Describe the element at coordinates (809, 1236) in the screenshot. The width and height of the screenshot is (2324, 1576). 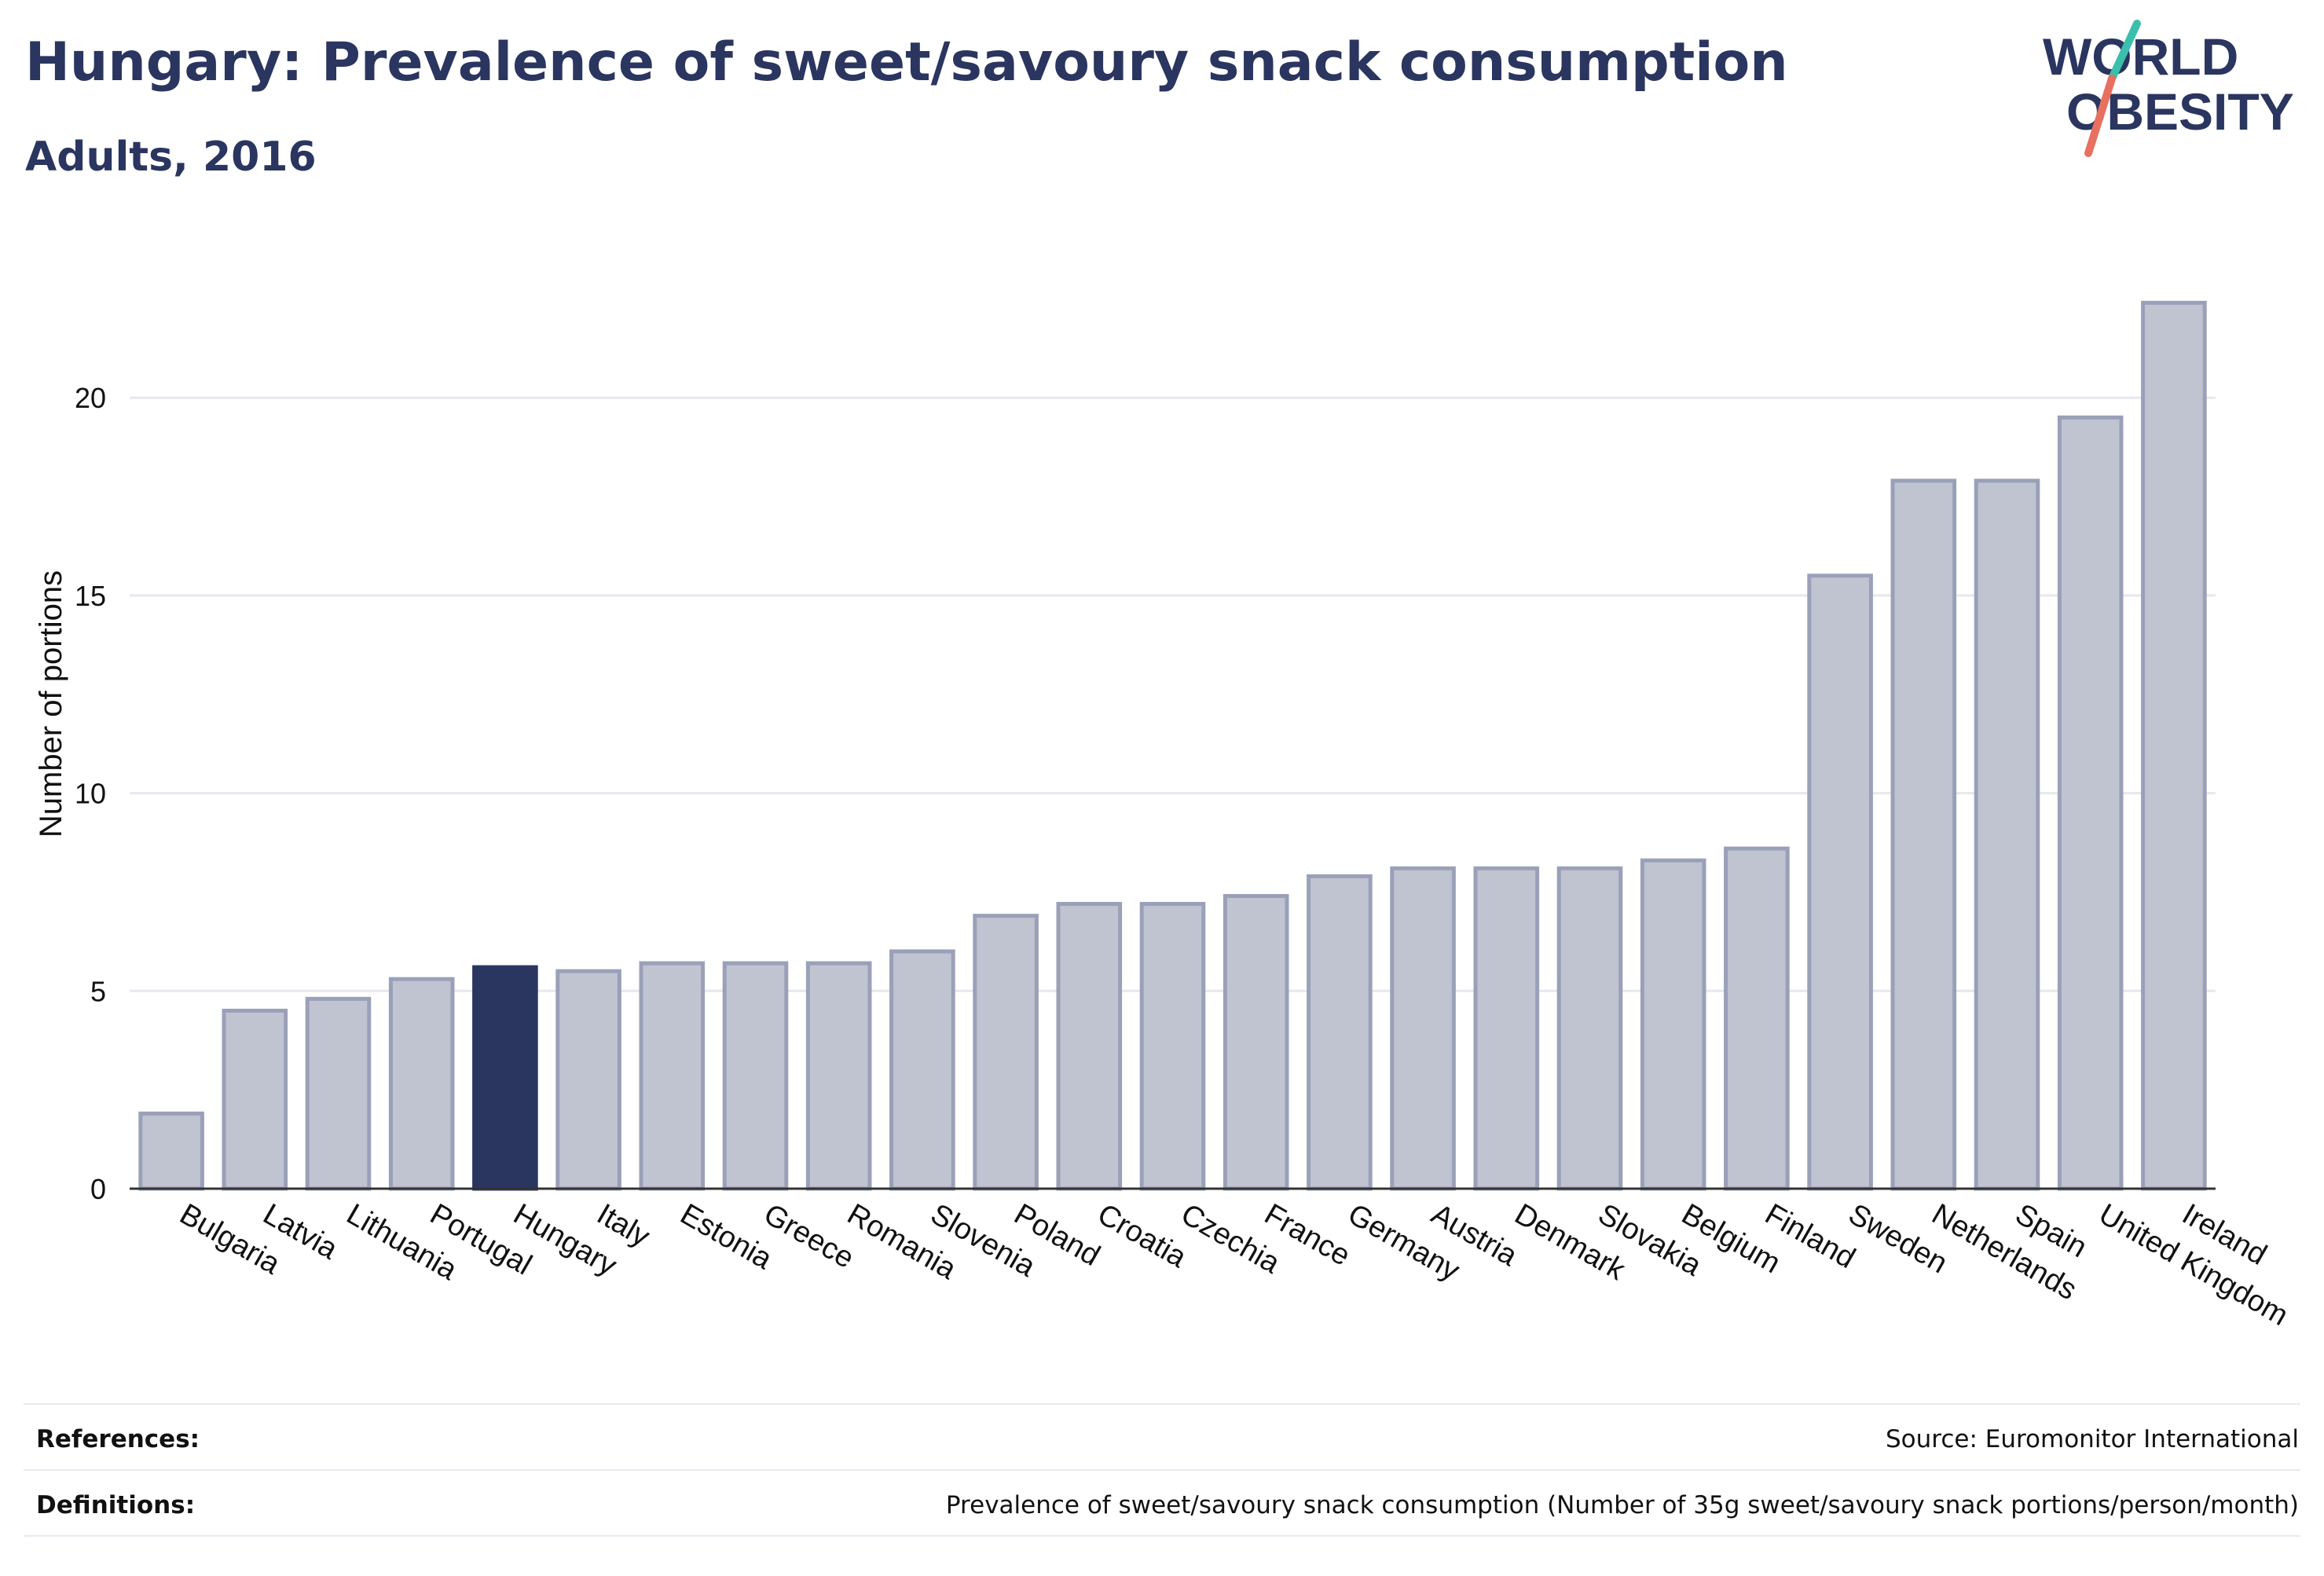
I see `x-tick-label: Greece` at that location.